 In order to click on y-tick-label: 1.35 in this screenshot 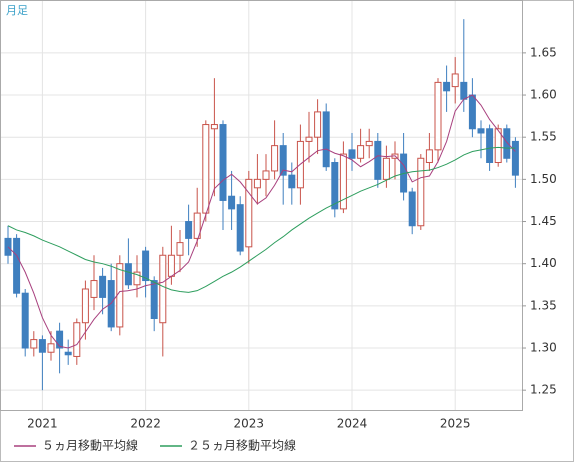, I will do `click(543, 305)`.